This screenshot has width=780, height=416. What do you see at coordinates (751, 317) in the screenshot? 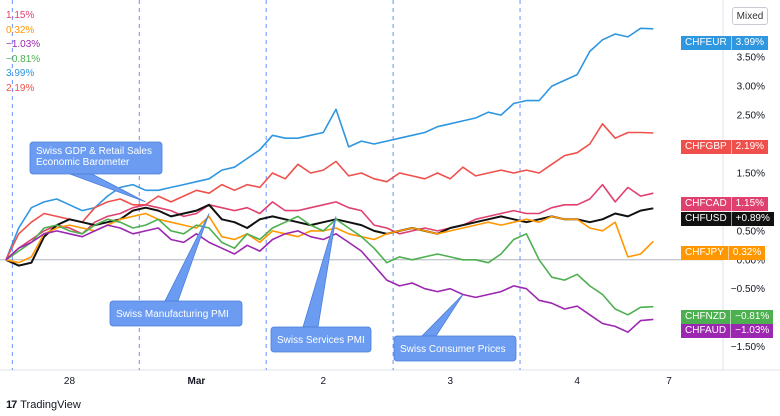
I see `badge-value: −0.81%` at bounding box center [751, 317].